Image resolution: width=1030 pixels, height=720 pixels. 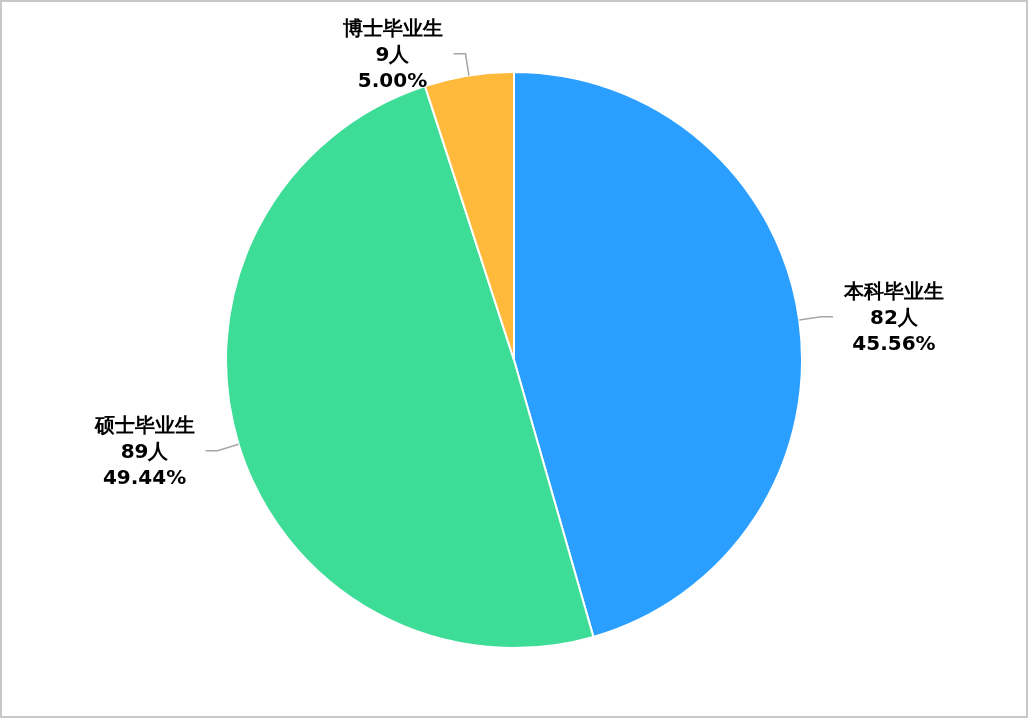 What do you see at coordinates (144, 424) in the screenshot?
I see `slice-label: 硕士毕业生` at bounding box center [144, 424].